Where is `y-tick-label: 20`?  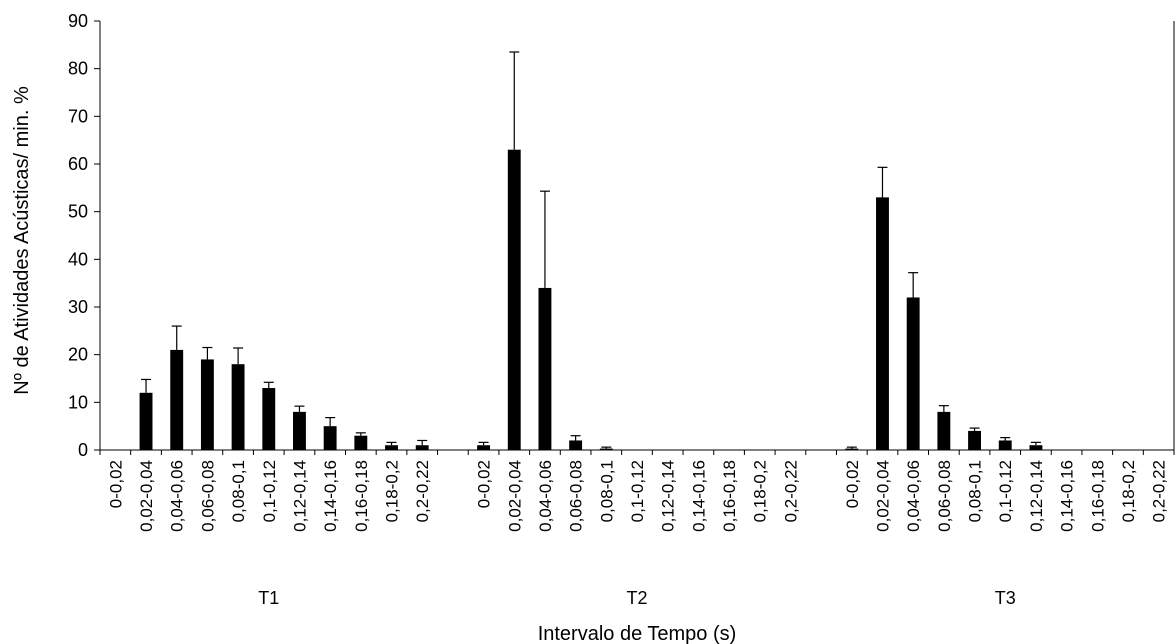 y-tick-label: 20 is located at coordinates (78, 355).